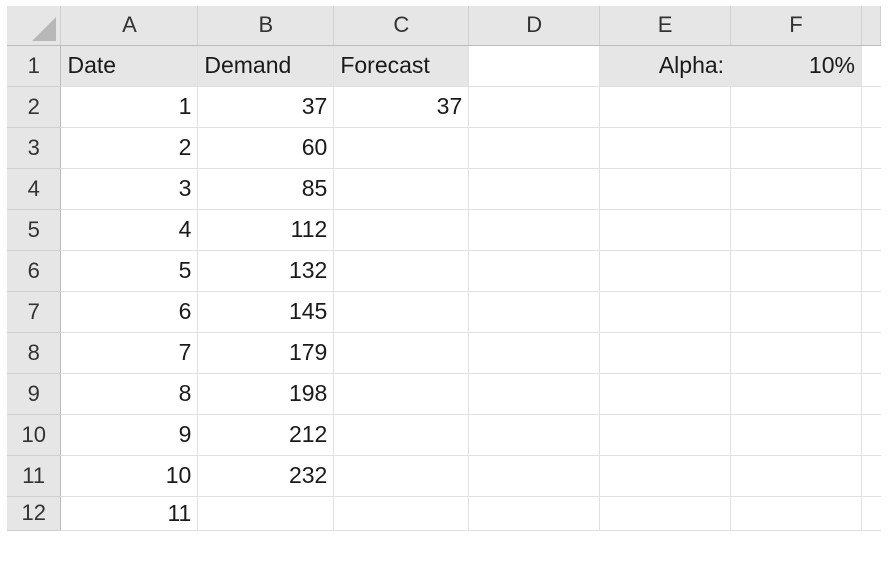  I want to click on cell-a5: 4, so click(129, 230).